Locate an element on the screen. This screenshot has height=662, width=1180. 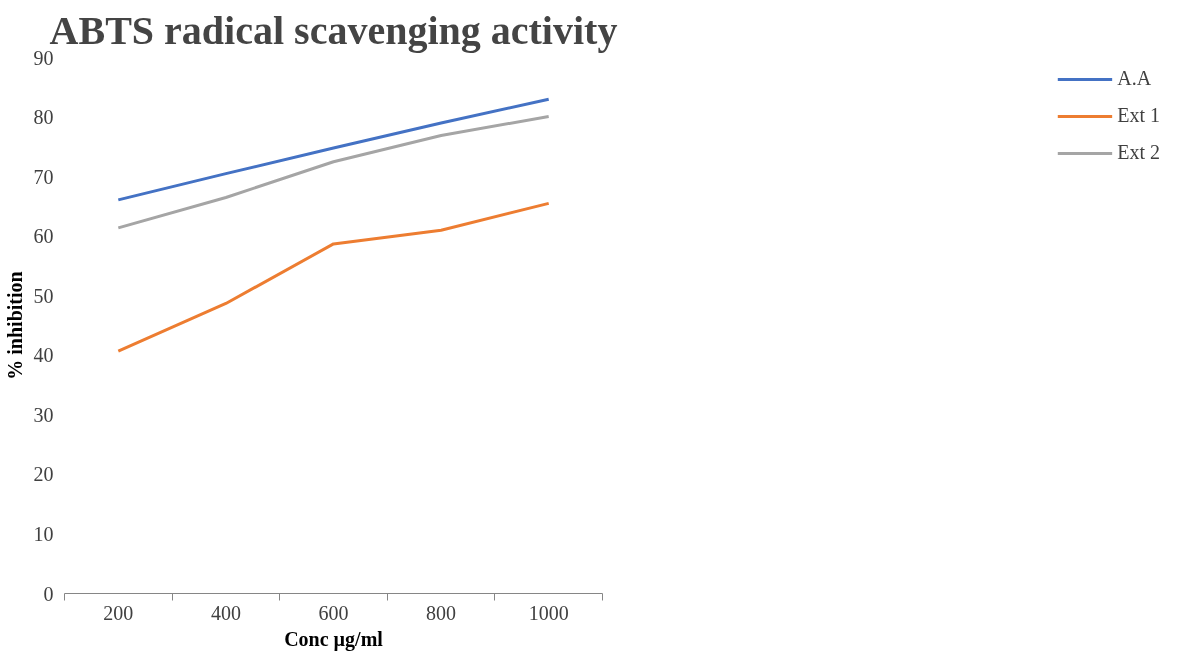
y-tick-label: 10 is located at coordinates (43, 533).